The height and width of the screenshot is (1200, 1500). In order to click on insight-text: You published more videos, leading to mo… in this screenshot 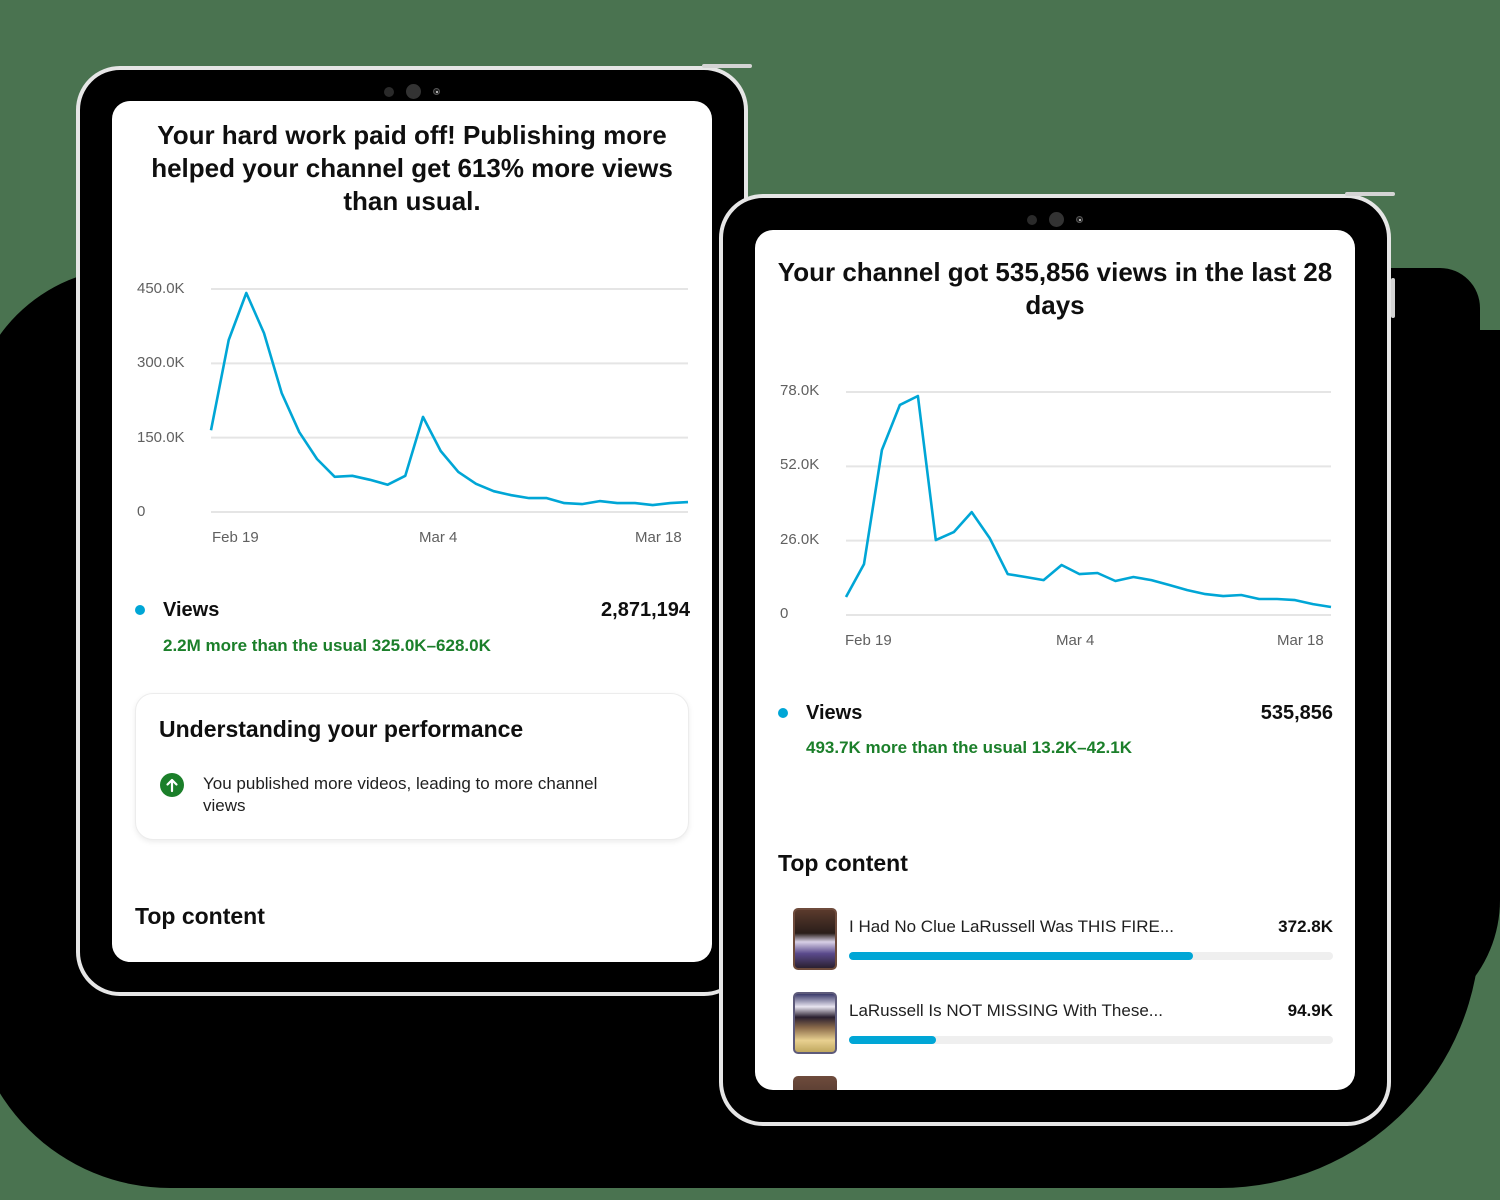, I will do `click(400, 794)`.